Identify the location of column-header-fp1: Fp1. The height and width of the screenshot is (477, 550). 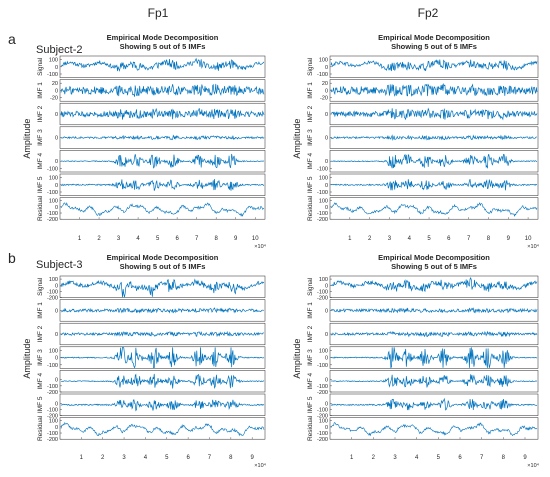
(158, 13).